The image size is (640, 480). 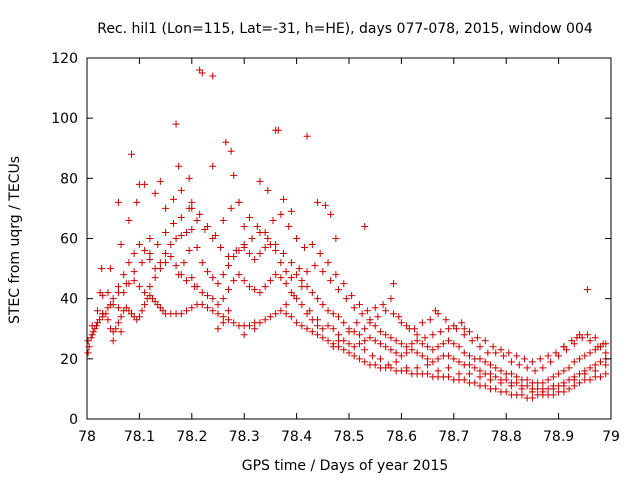 What do you see at coordinates (191, 437) in the screenshot?
I see `x-tick-label: 78.2` at bounding box center [191, 437].